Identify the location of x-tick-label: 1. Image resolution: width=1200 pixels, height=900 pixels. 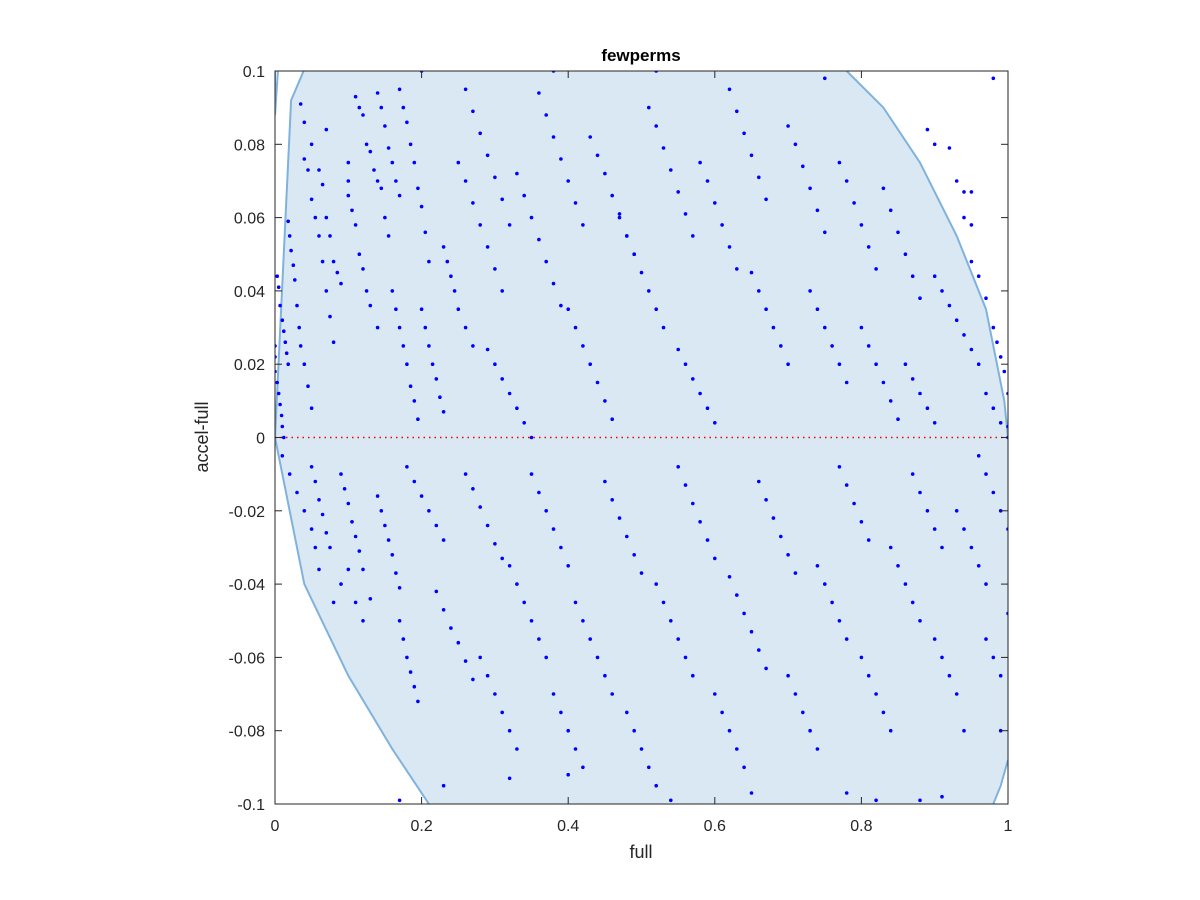
(1008, 826).